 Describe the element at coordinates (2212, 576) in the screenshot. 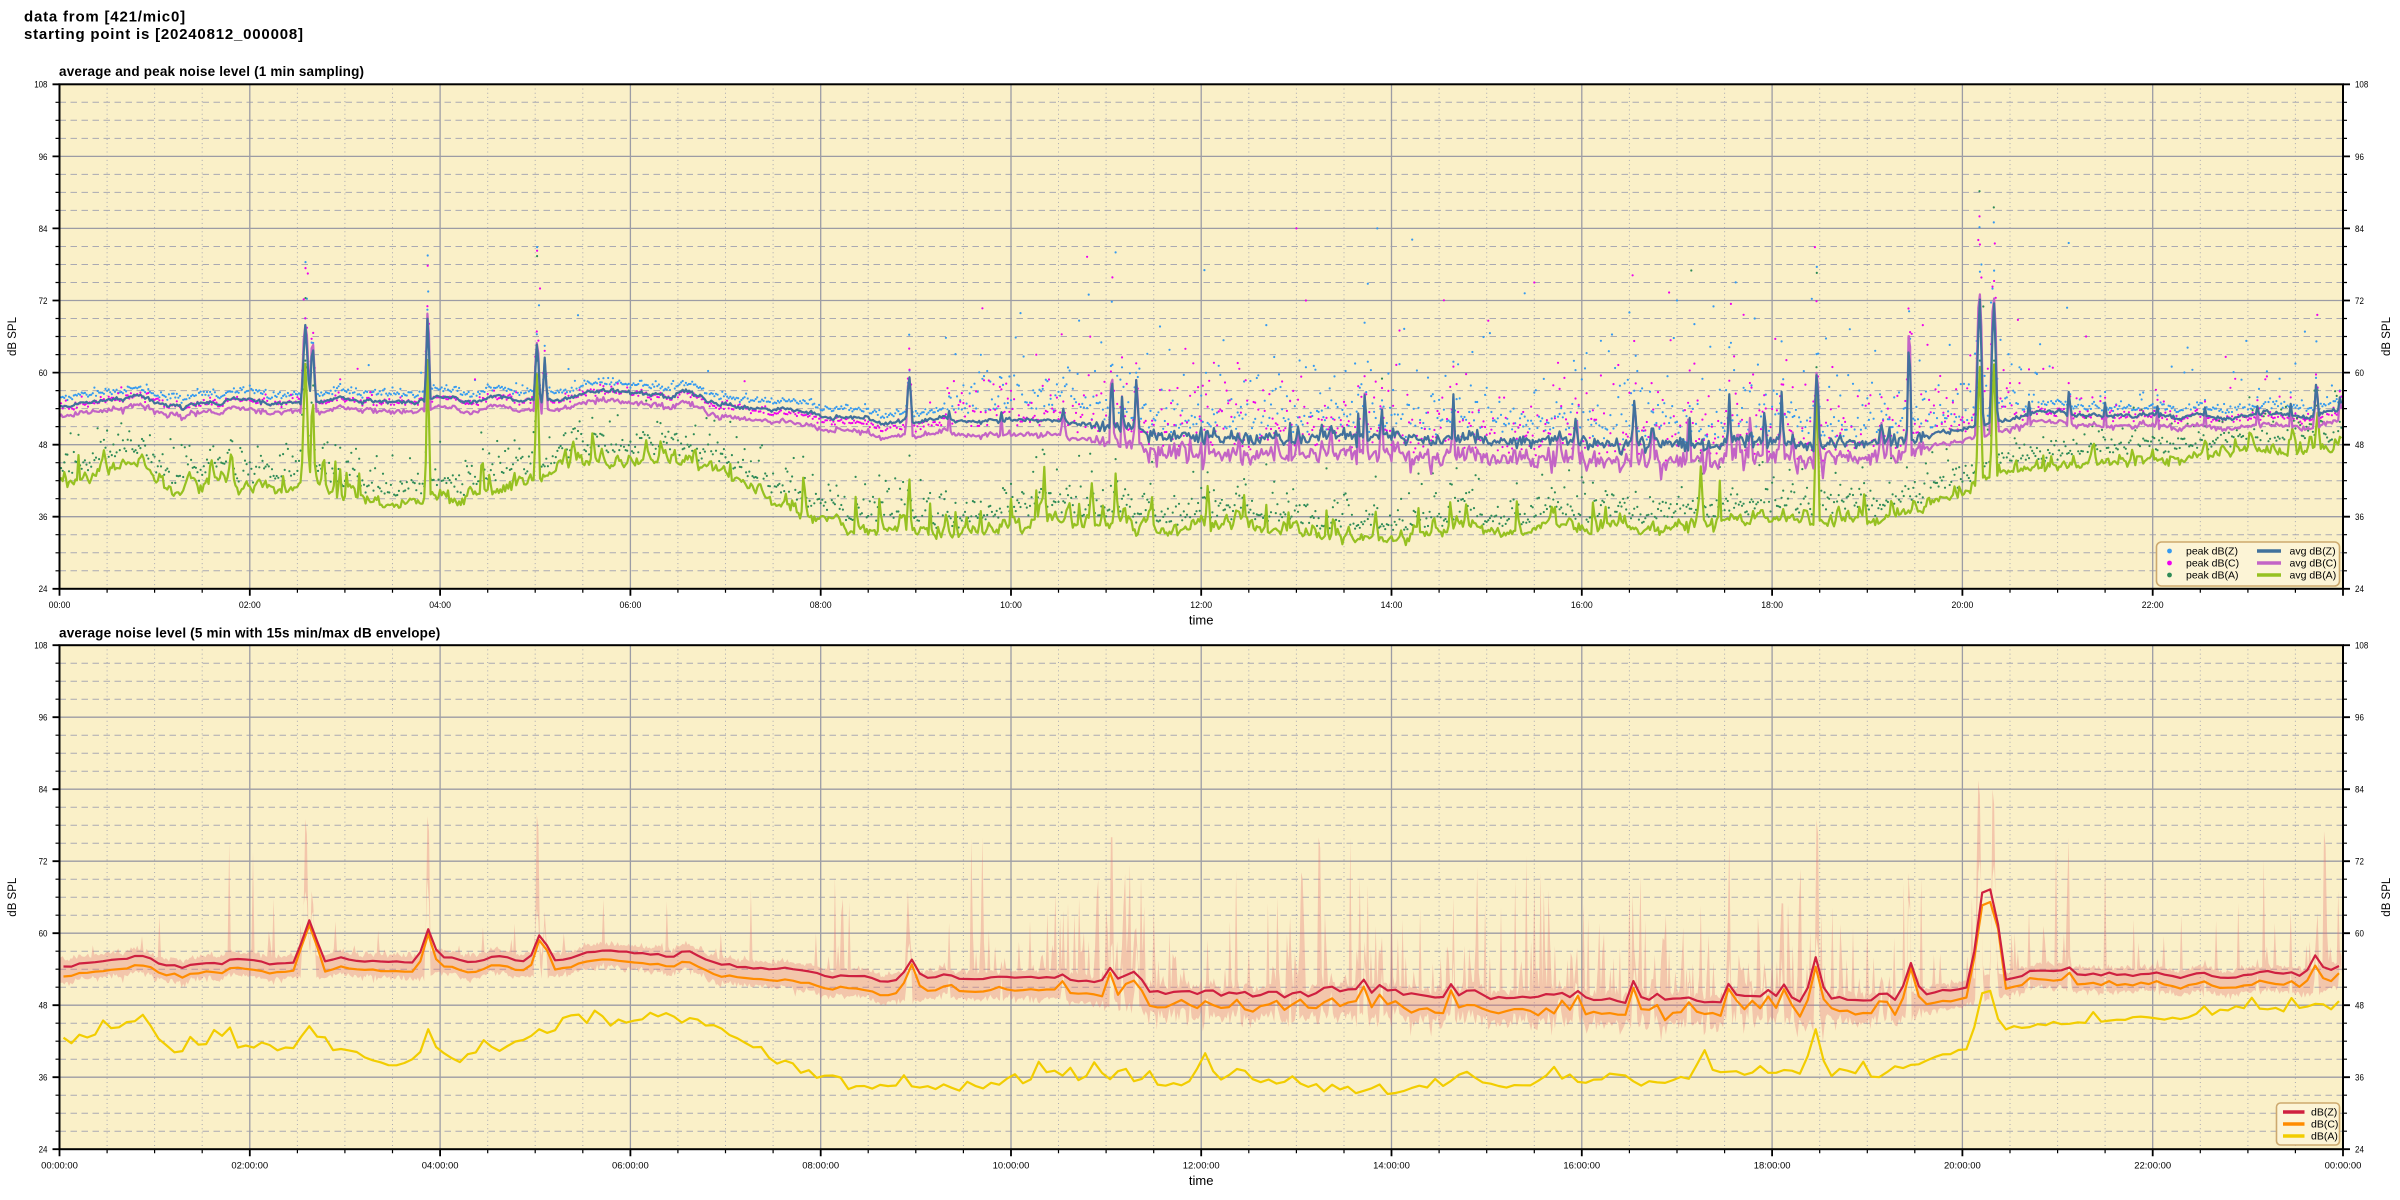

I see `svg-text: peak dB(A)` at that location.